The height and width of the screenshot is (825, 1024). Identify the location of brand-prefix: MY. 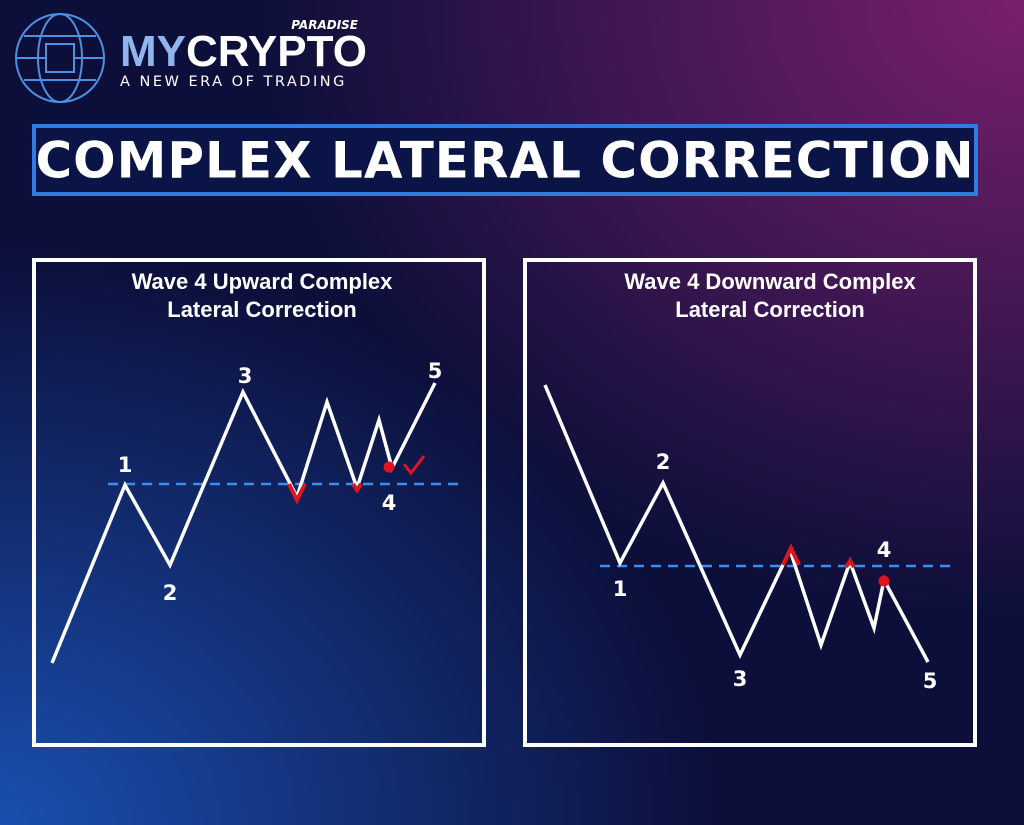
(153, 51).